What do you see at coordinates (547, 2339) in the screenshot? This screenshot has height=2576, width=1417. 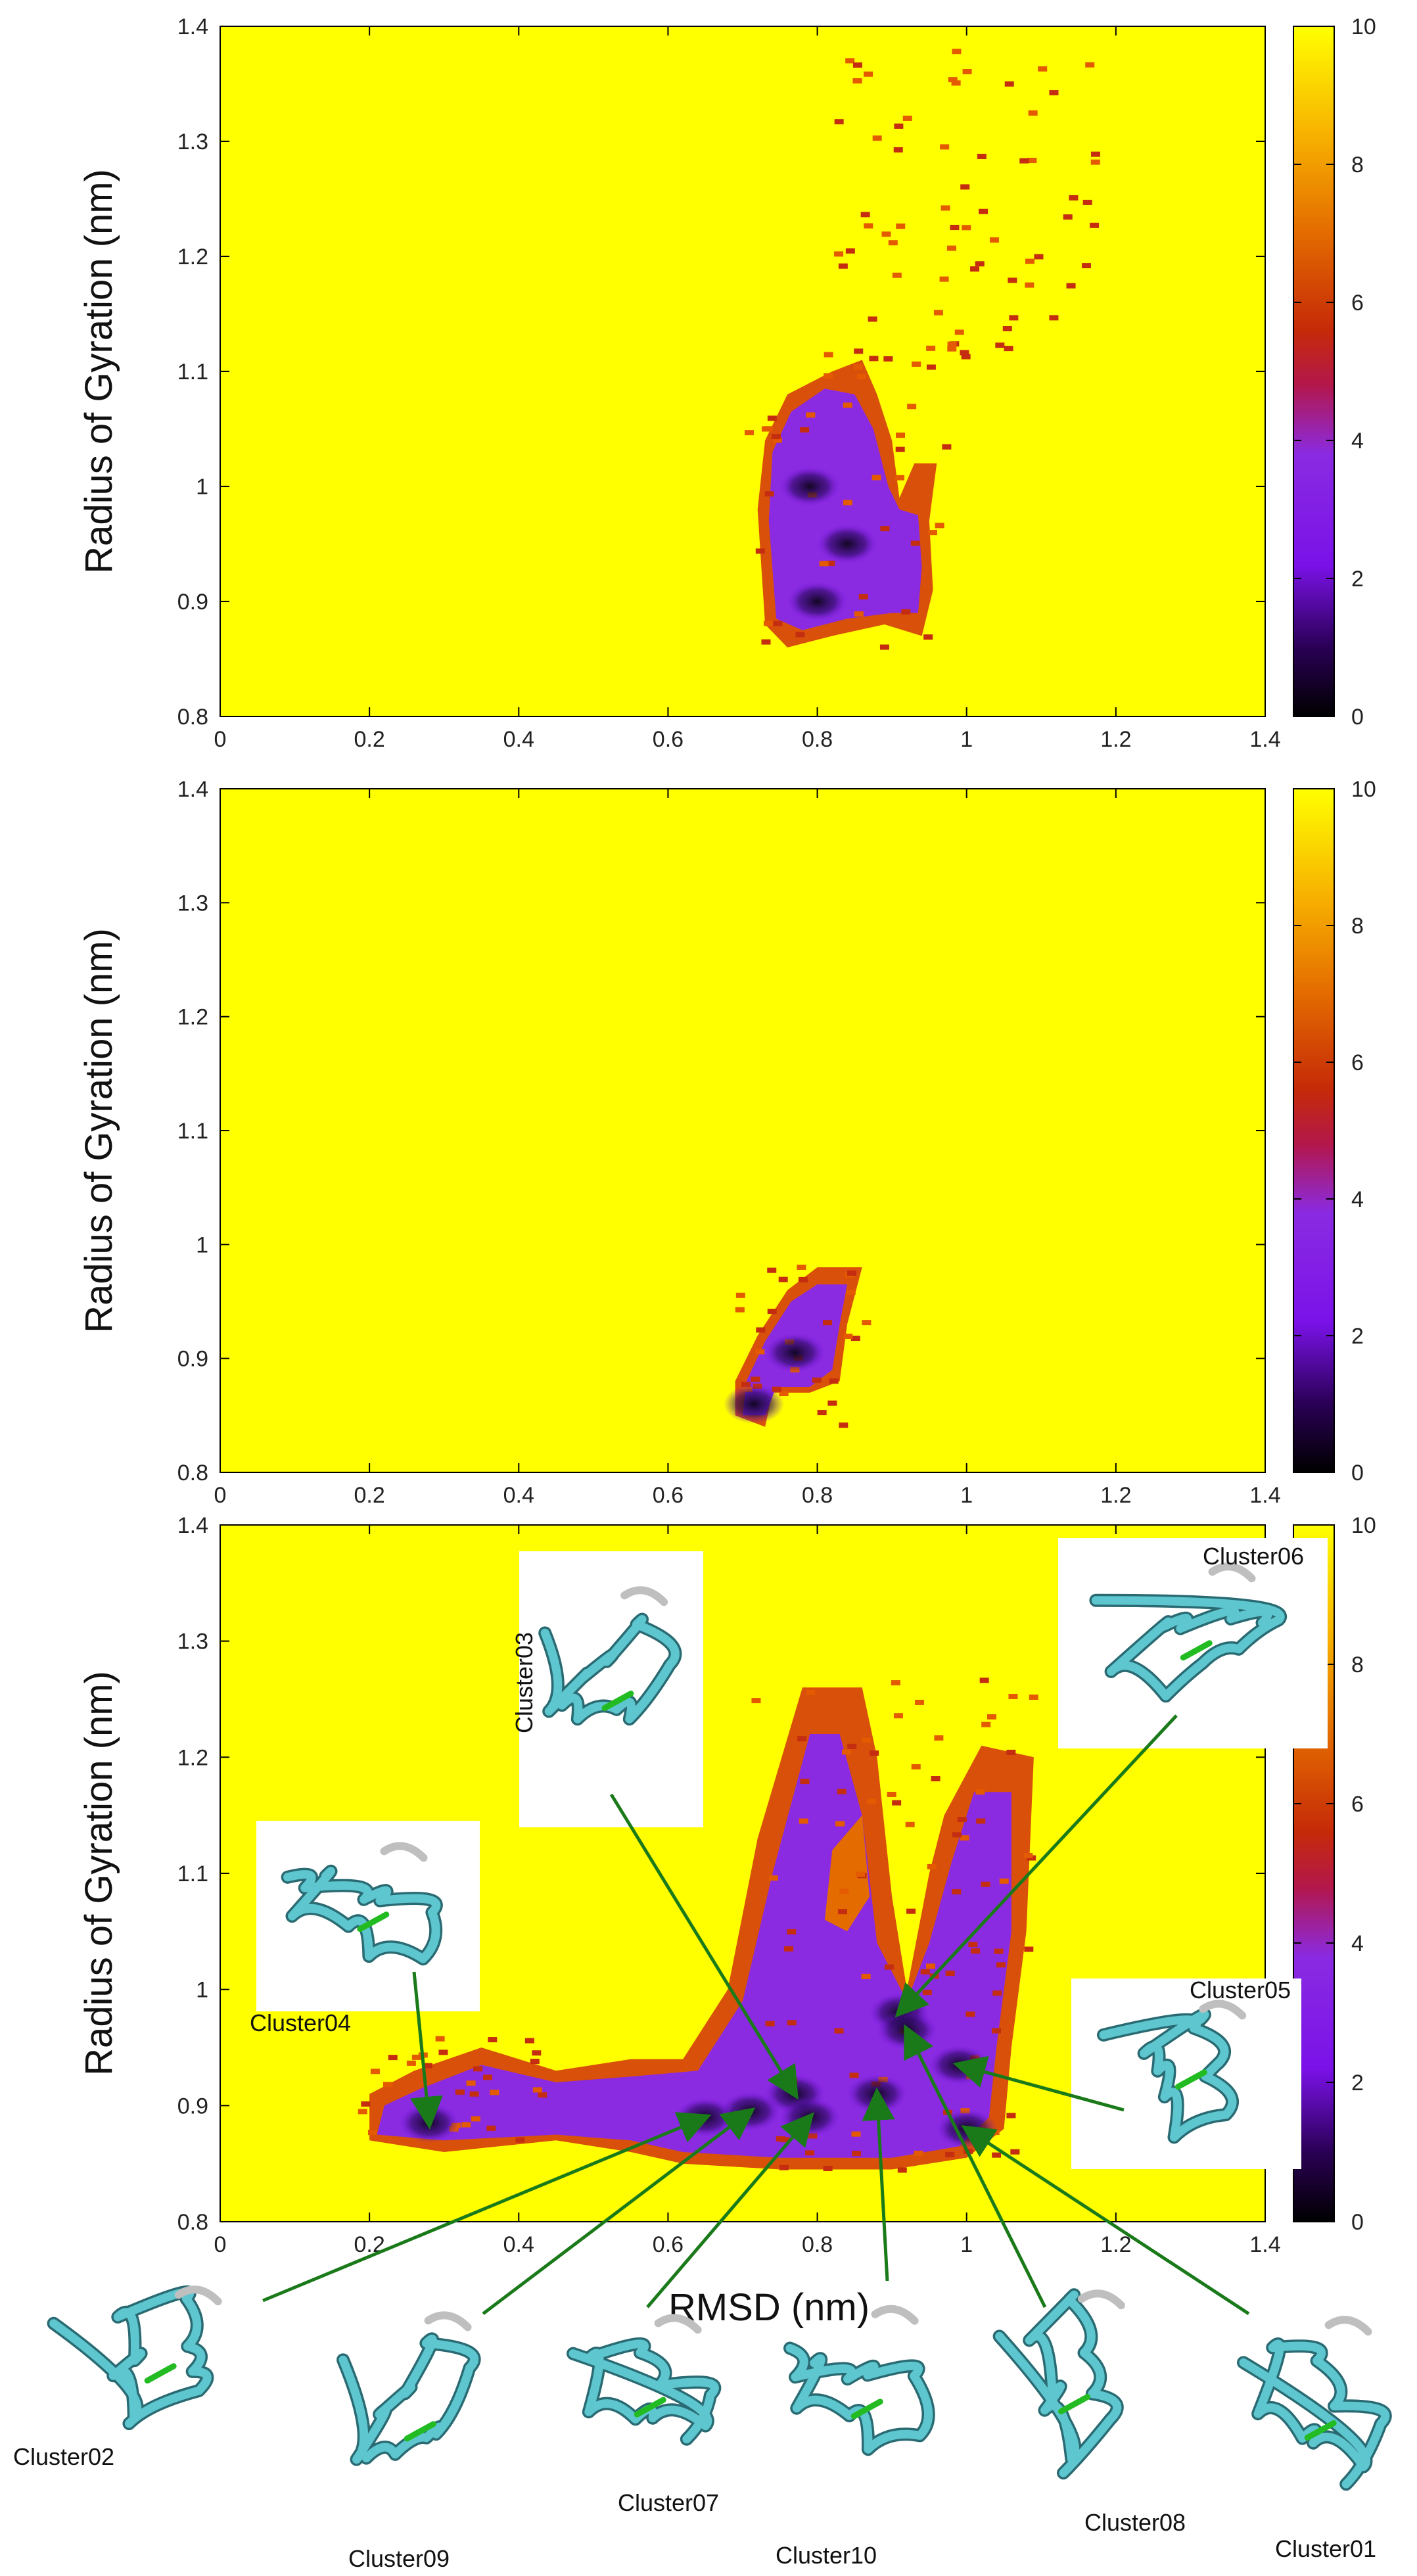 I see `cluster-inset-cluster09: Cluster09` at bounding box center [547, 2339].